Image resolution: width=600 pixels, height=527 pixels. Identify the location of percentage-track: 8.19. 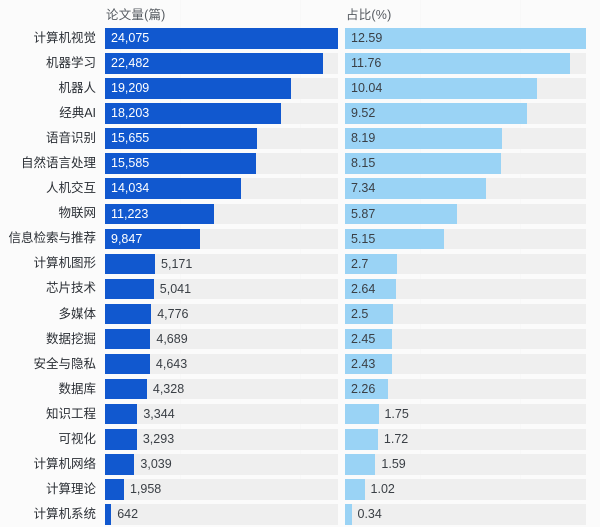
(465, 138).